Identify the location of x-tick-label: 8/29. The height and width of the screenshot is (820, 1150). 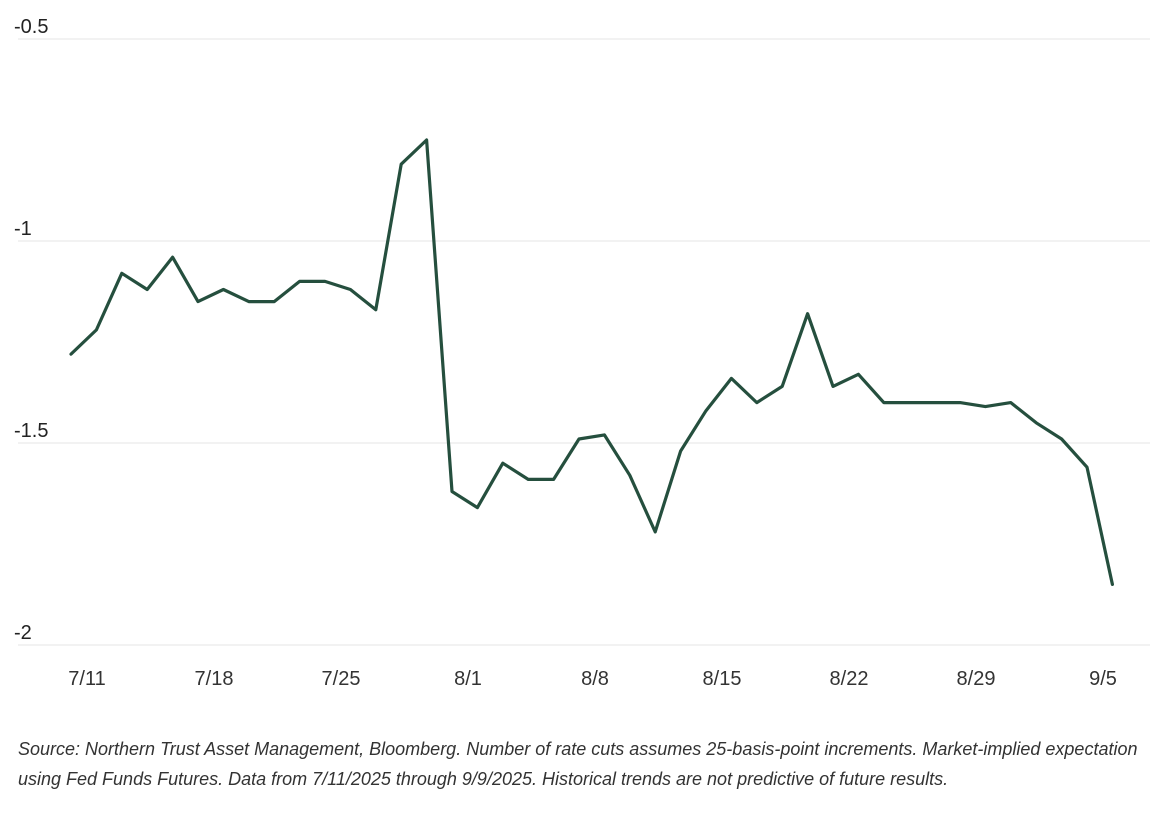
(976, 679).